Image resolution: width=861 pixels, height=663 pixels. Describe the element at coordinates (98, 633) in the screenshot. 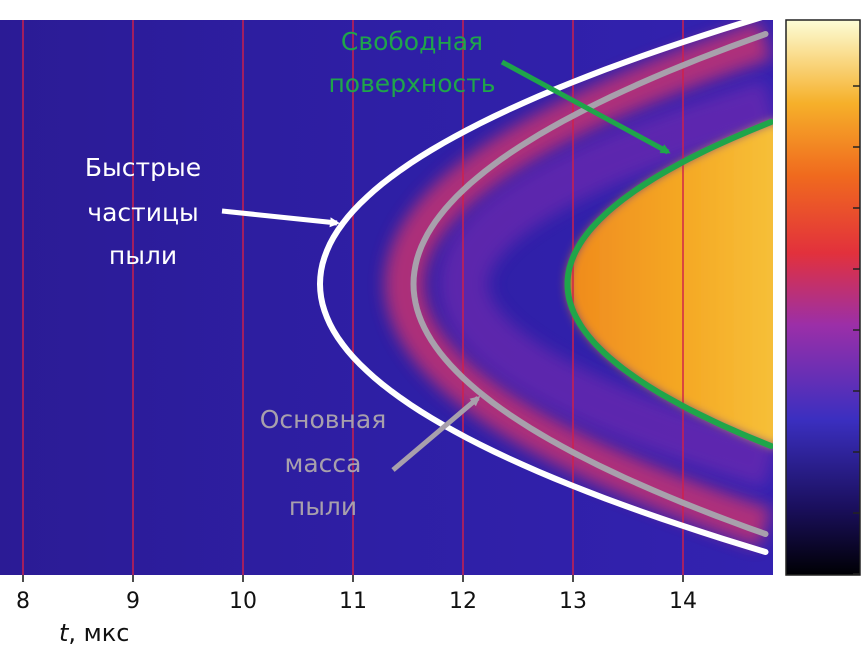

I see `x-axis-unit: , мкс` at that location.